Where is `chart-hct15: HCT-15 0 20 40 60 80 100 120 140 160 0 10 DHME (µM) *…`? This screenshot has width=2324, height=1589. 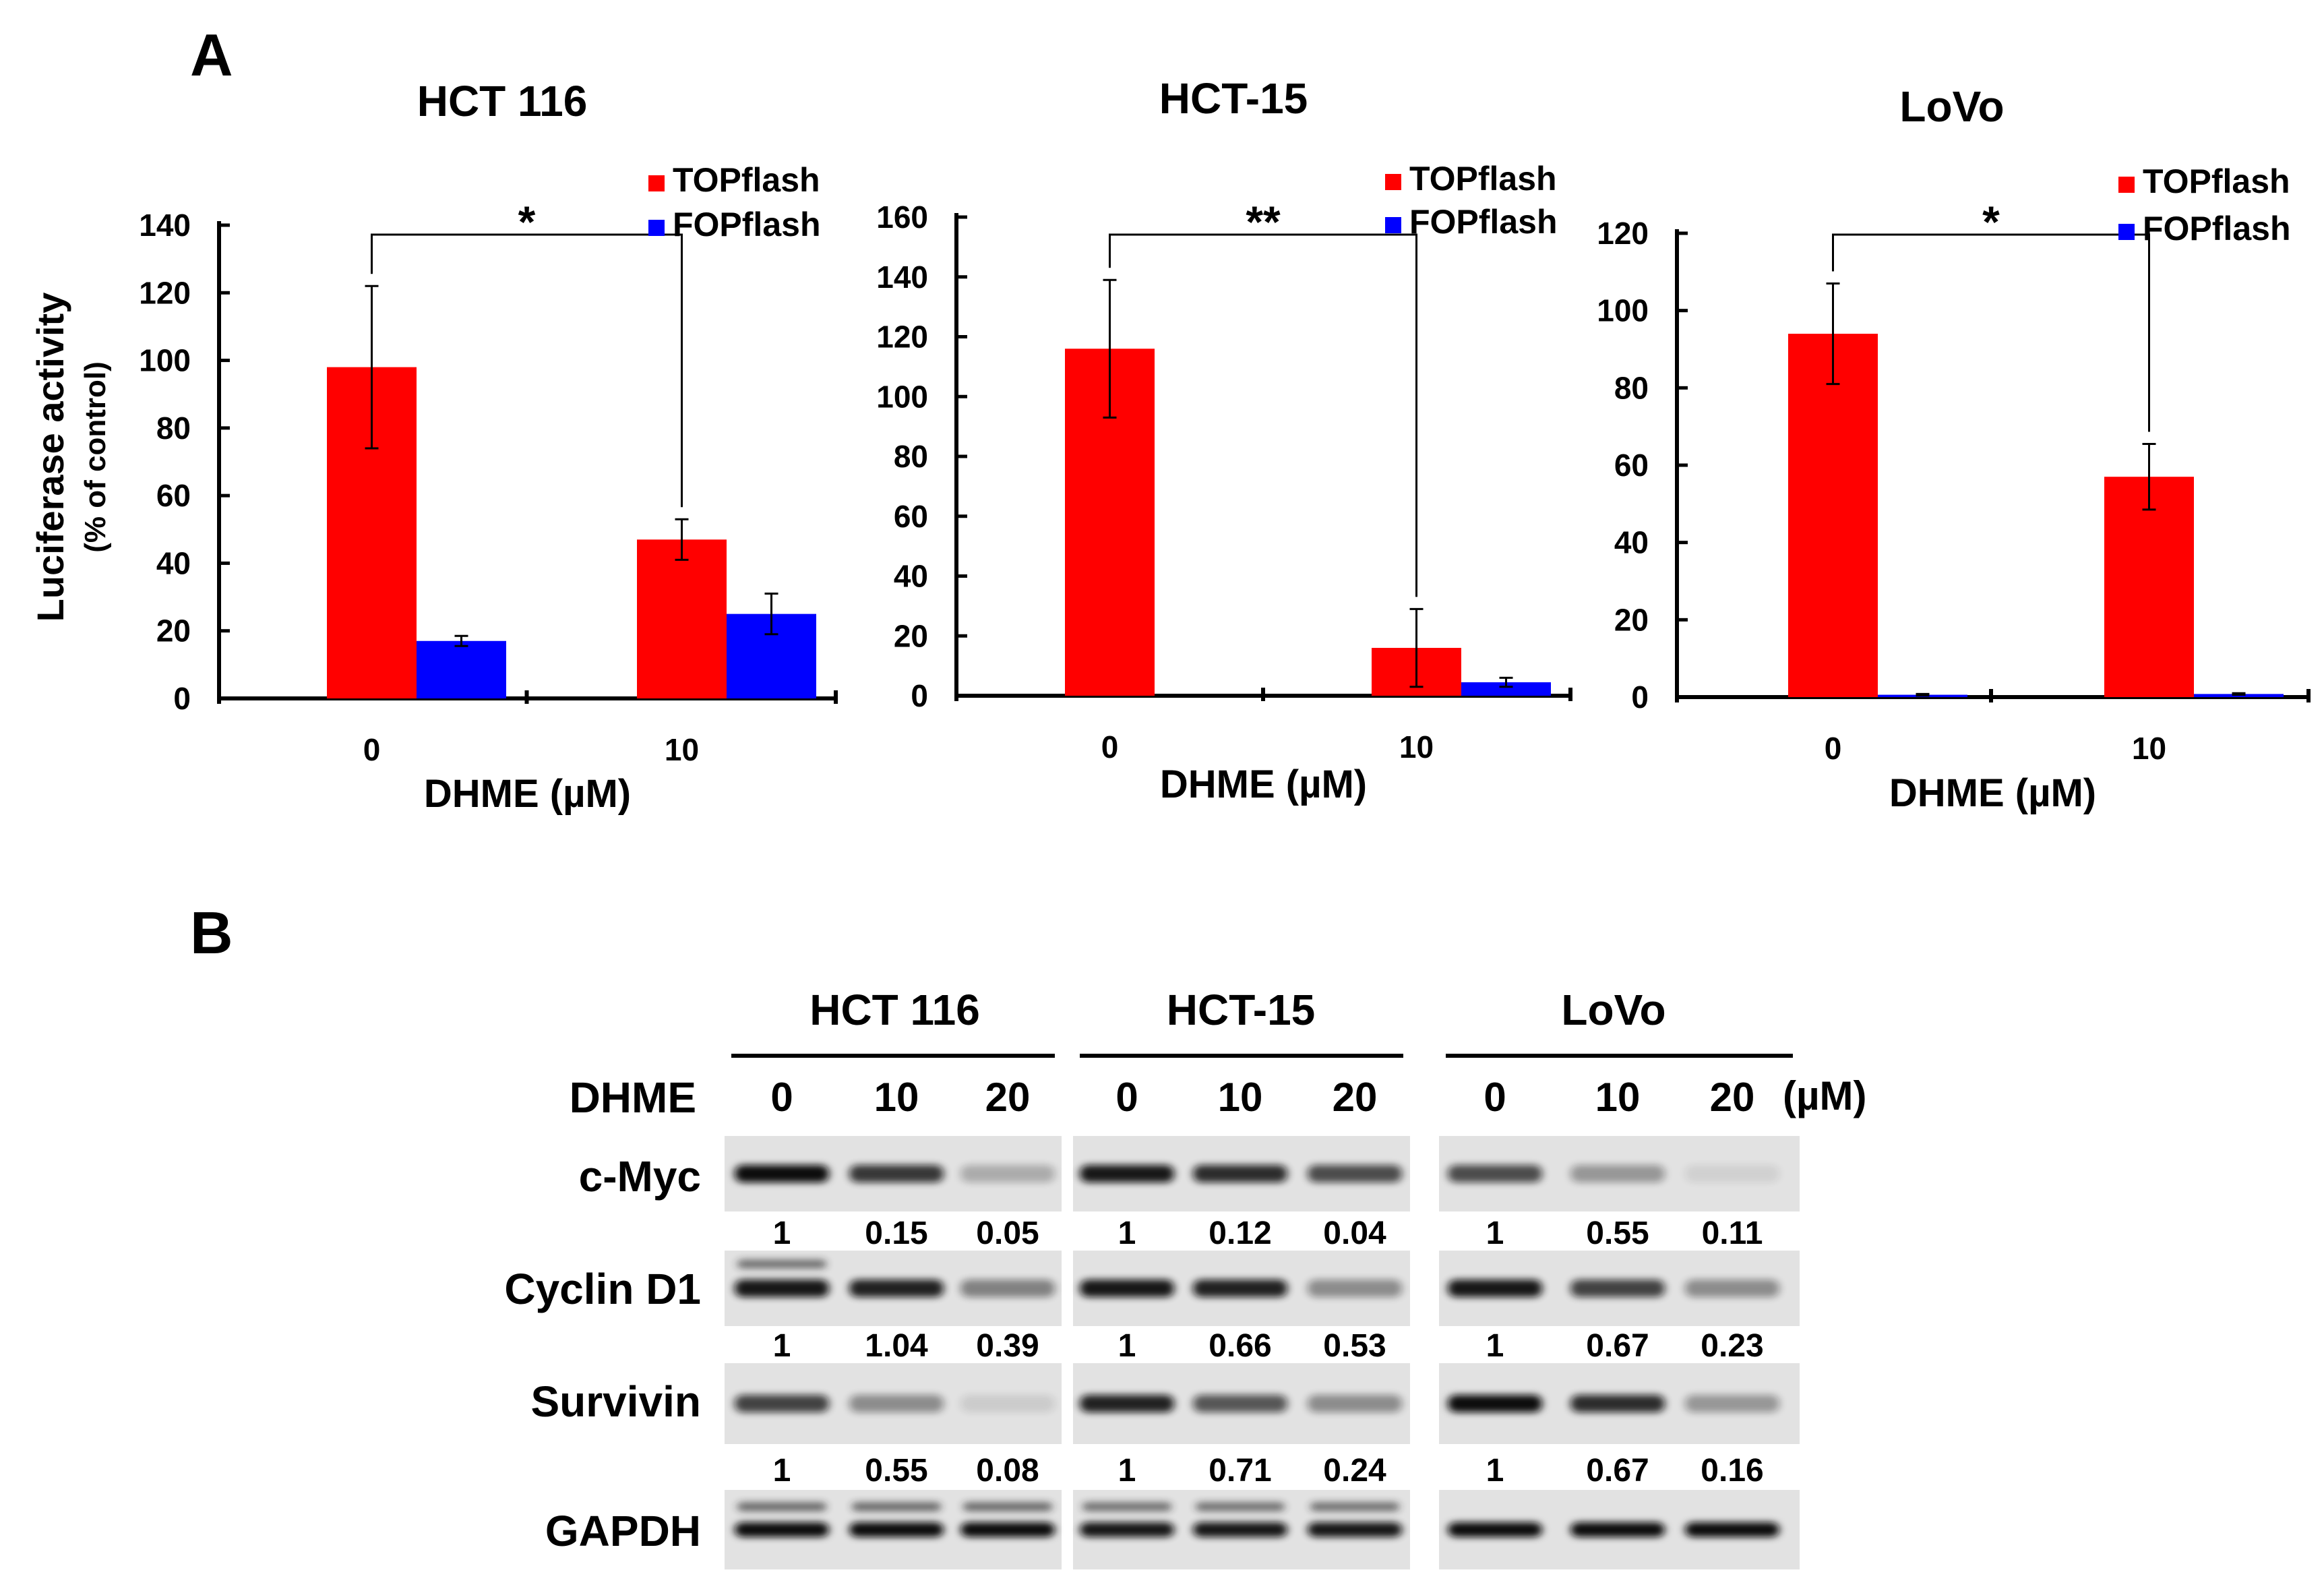
chart-hct15: HCT-15 0 20 40 60 80 100 120 140 160 0 10 DHME (µM) *… is located at coordinates (1224, 440).